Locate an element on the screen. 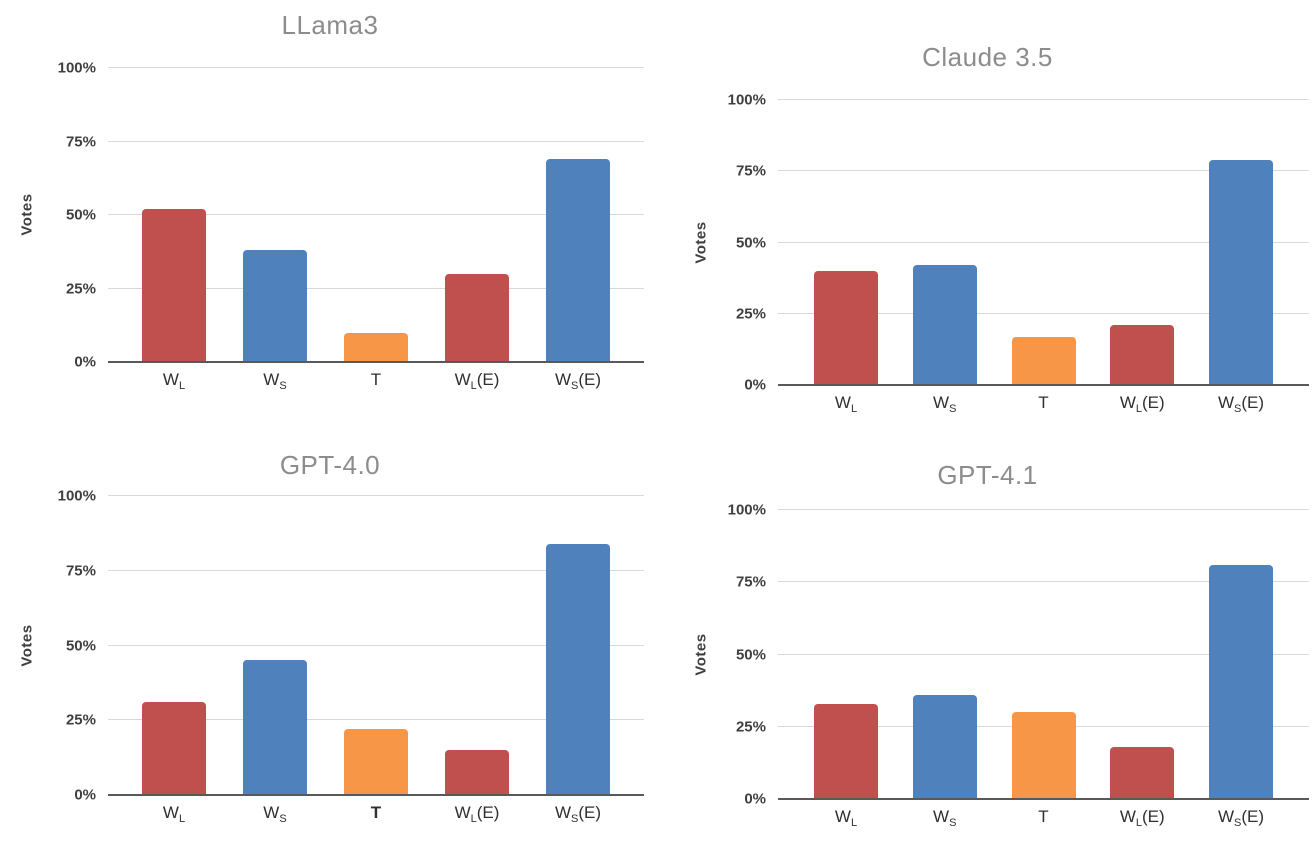 Image resolution: width=1315 pixels, height=856 pixels. x-label-w-l-e-: WL(E) is located at coordinates (477, 814).